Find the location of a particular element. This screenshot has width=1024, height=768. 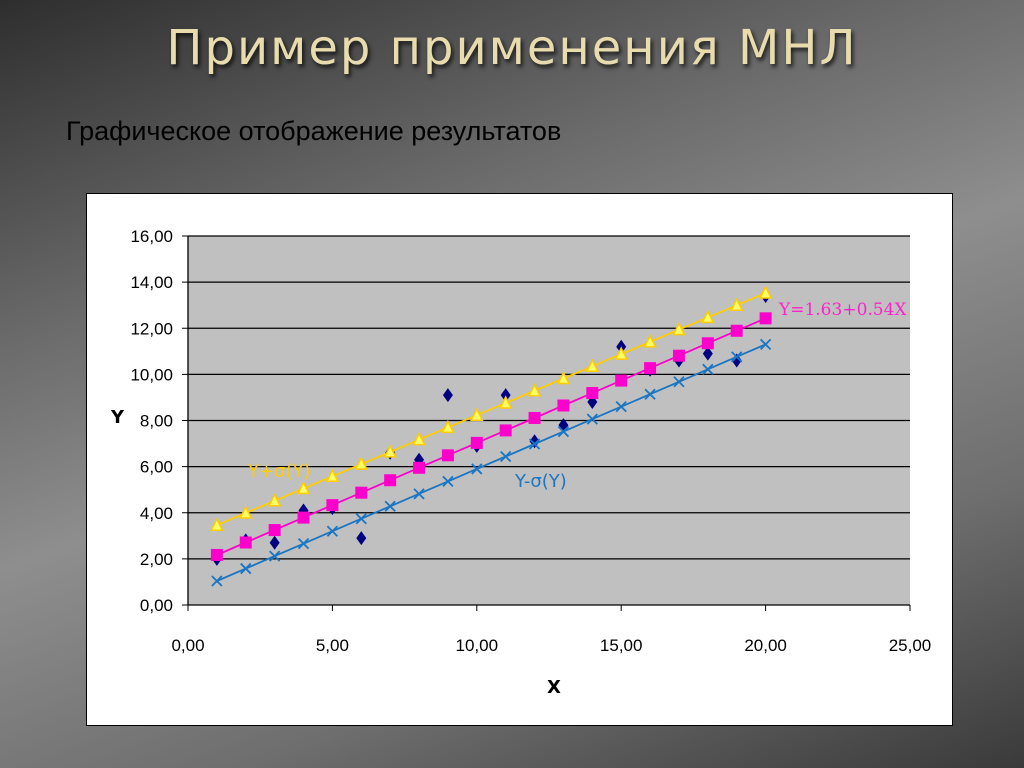

annotation-upper: Y+σ(Y) is located at coordinates (279, 471).